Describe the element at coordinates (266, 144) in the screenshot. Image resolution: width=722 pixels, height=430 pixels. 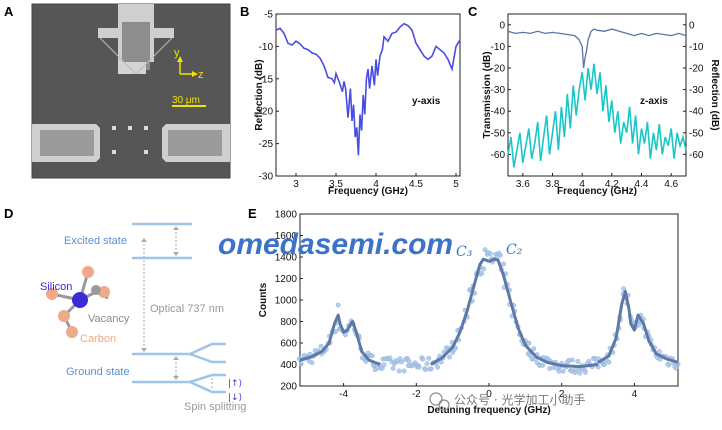
I see `panel-b-y-tick-label: -25` at that location.